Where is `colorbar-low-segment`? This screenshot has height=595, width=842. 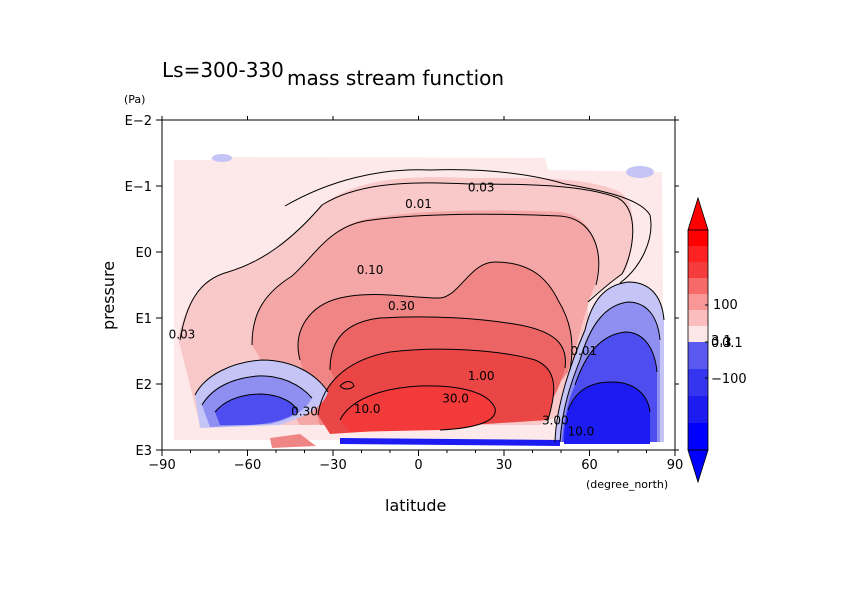
colorbar-low-segment is located at coordinates (698, 396).